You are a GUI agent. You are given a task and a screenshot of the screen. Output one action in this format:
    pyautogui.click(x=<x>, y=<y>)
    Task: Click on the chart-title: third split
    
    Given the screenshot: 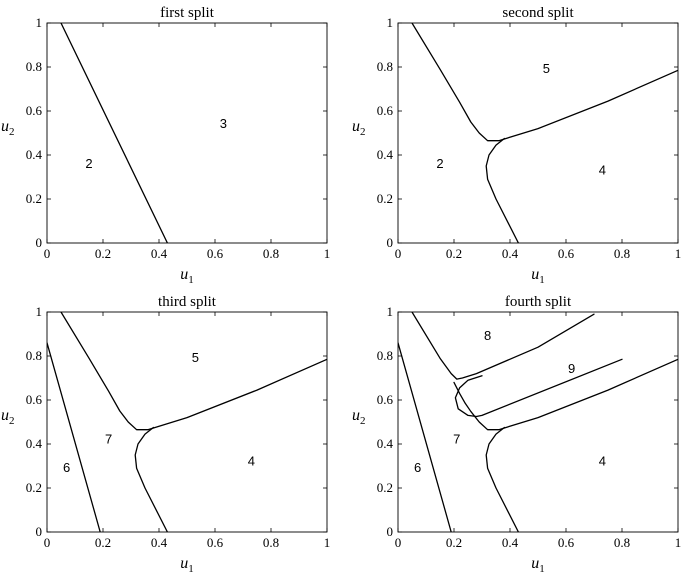 What is the action you would take?
    pyautogui.click(x=187, y=302)
    